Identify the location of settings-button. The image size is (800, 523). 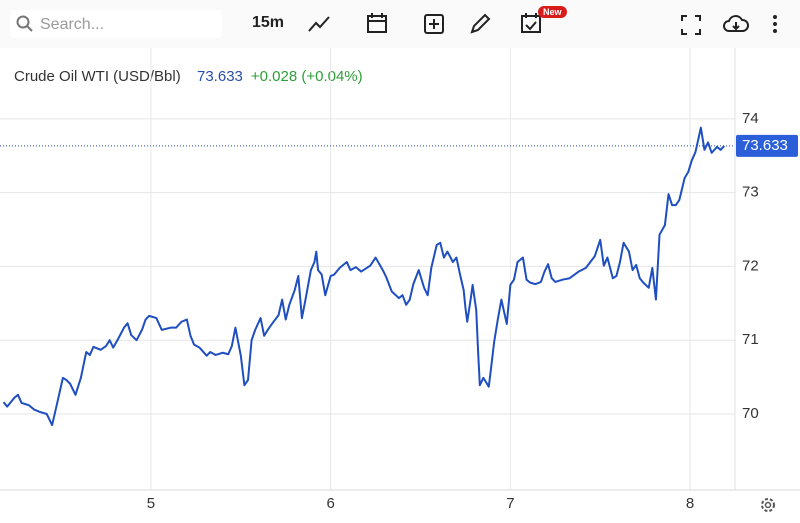
(768, 505).